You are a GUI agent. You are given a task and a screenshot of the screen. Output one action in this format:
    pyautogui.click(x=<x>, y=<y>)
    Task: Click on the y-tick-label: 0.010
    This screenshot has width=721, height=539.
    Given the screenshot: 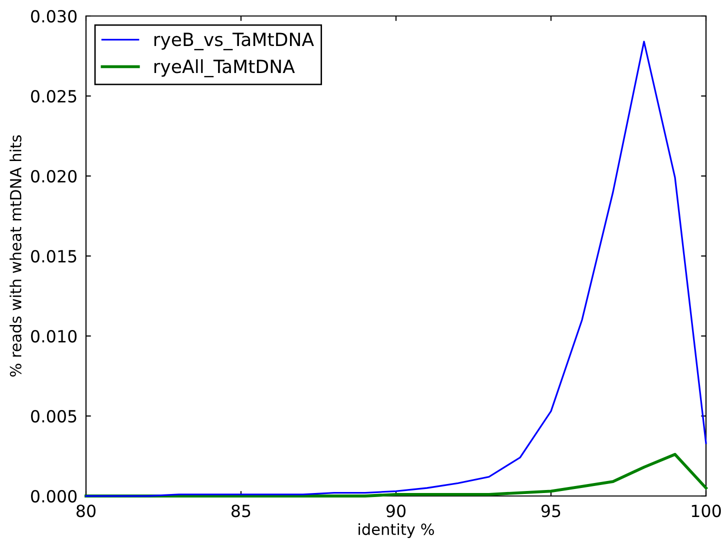 What is the action you would take?
    pyautogui.click(x=54, y=336)
    